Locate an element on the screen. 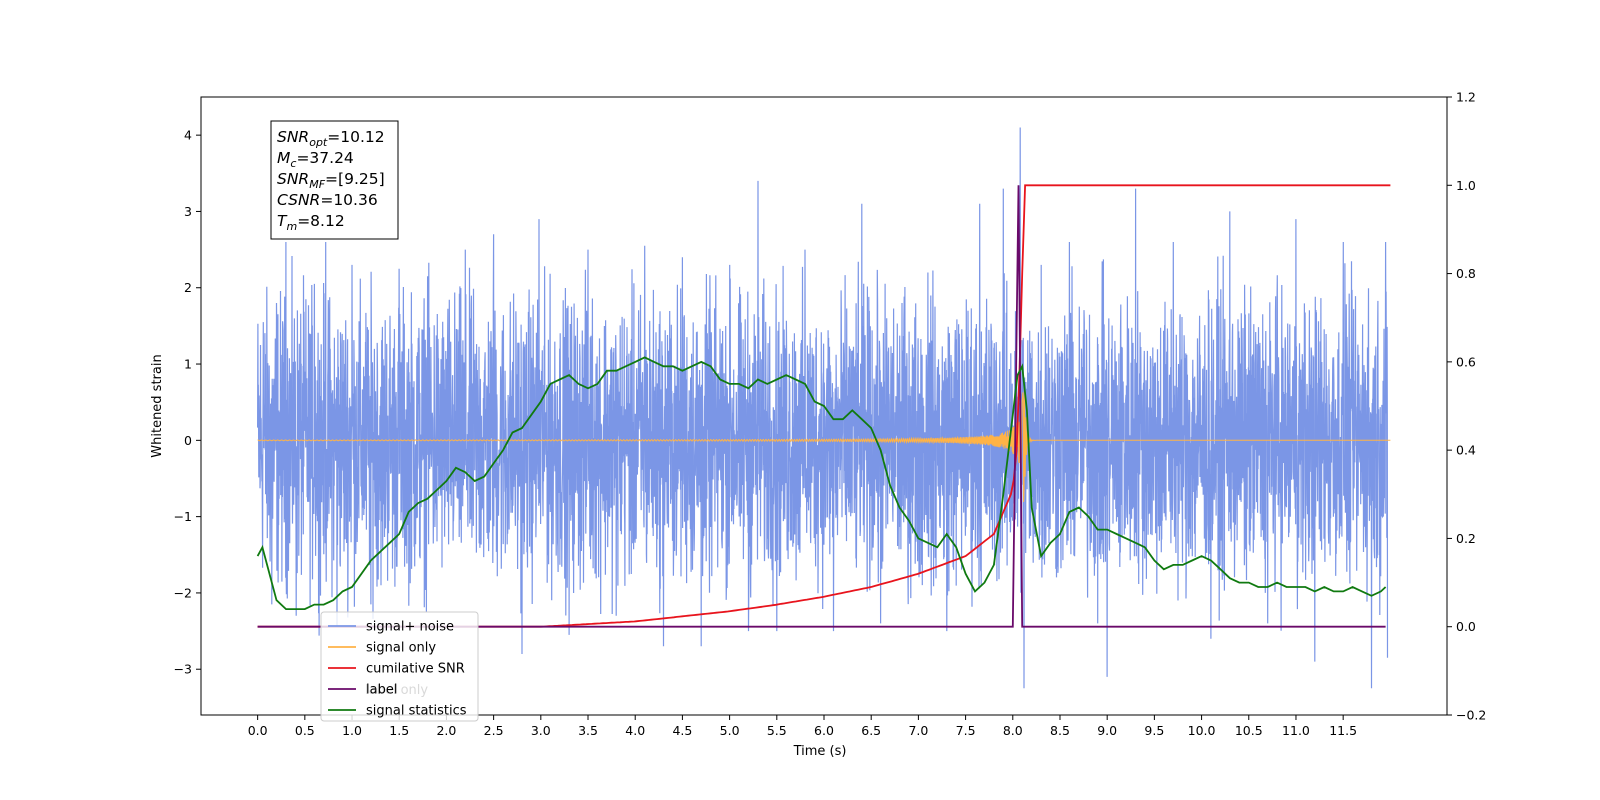 The width and height of the screenshot is (1600, 800). x-tick-label: 1.5 is located at coordinates (399, 730).